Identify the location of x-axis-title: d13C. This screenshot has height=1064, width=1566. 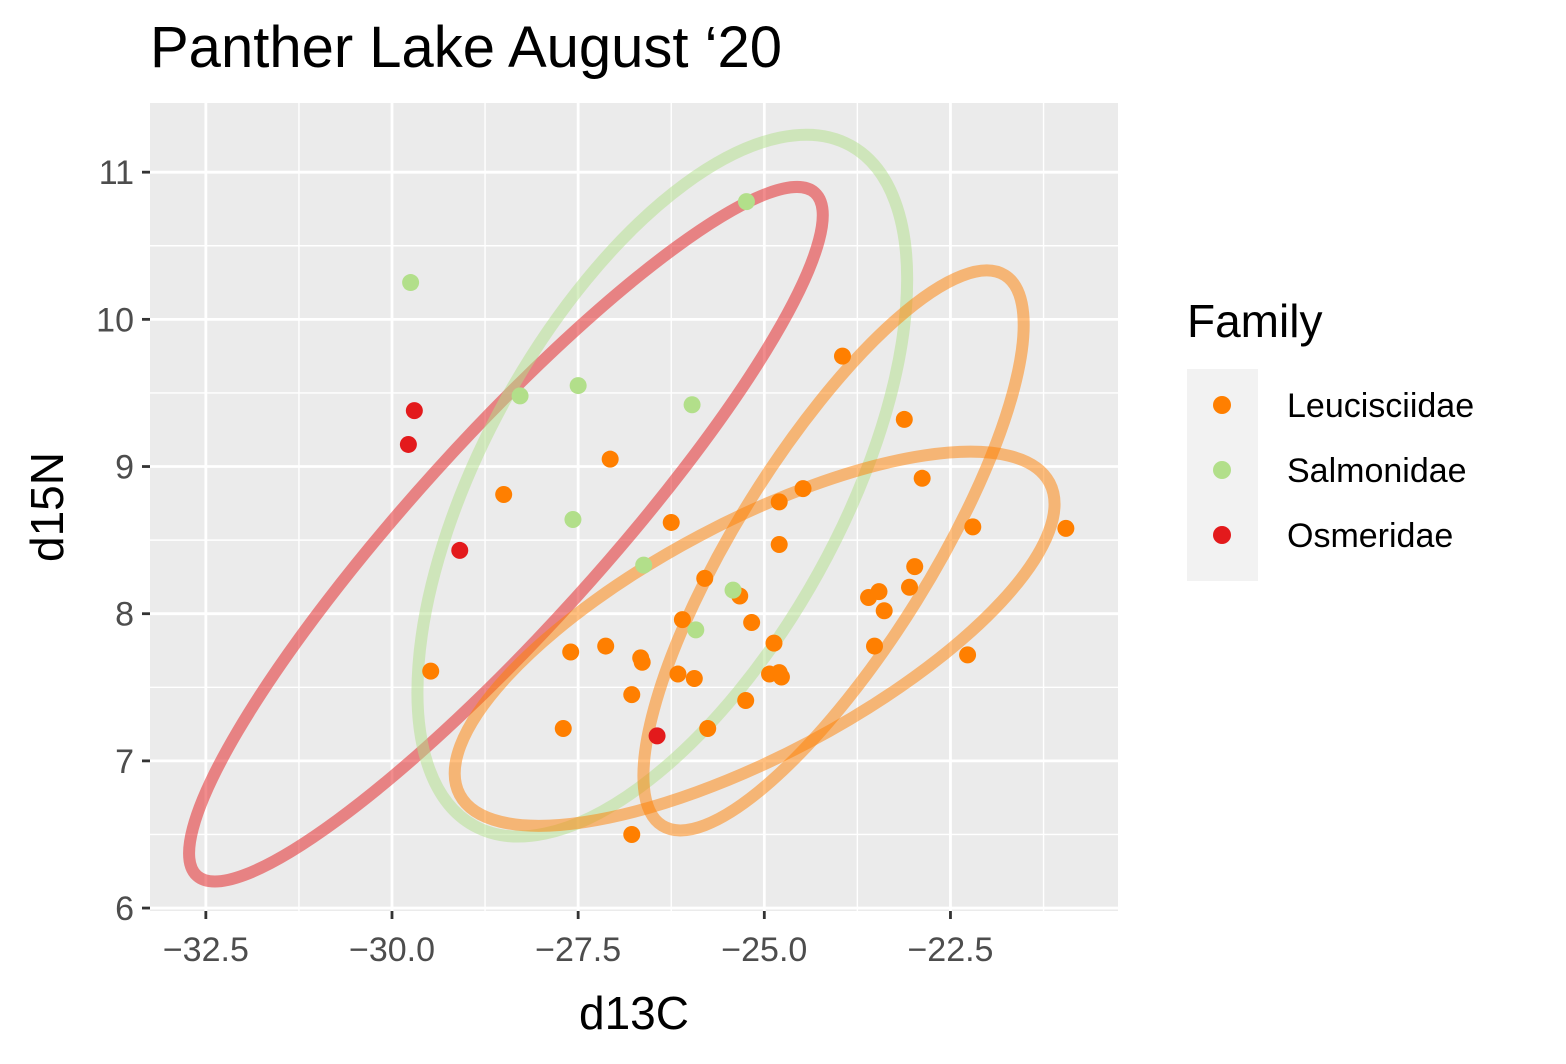
(634, 1013).